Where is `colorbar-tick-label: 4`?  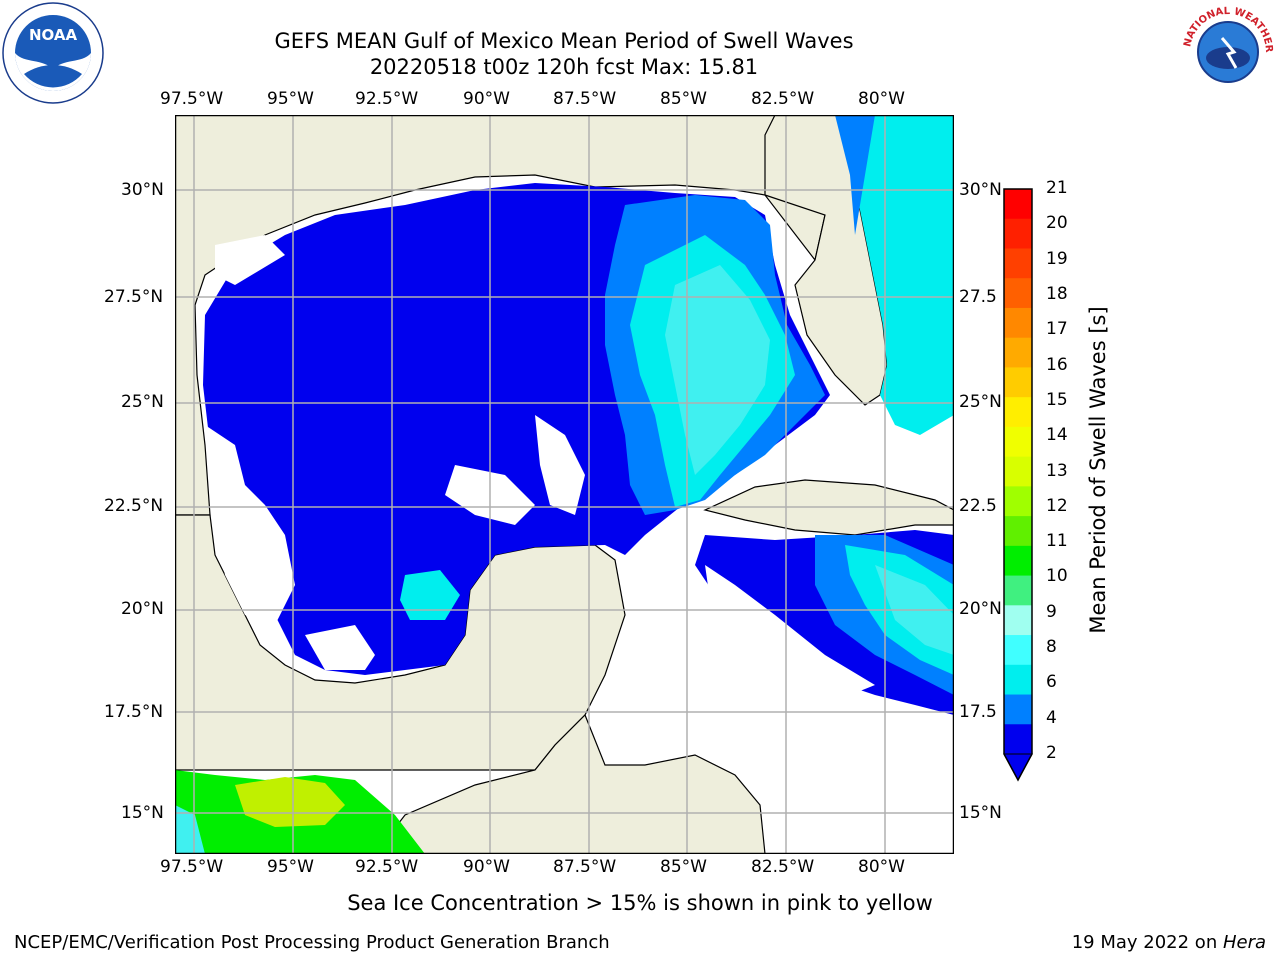 colorbar-tick-label: 4 is located at coordinates (1051, 717).